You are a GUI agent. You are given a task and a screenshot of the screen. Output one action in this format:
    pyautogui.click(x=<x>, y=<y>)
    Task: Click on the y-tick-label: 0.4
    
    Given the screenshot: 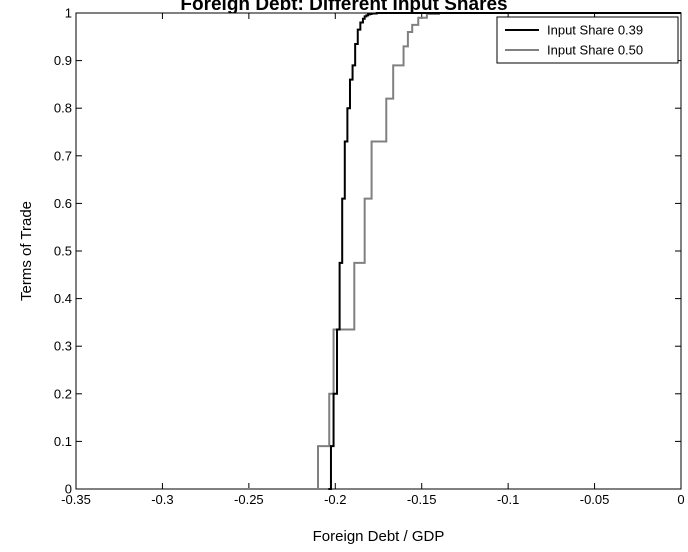 What is the action you would take?
    pyautogui.click(x=63, y=298)
    